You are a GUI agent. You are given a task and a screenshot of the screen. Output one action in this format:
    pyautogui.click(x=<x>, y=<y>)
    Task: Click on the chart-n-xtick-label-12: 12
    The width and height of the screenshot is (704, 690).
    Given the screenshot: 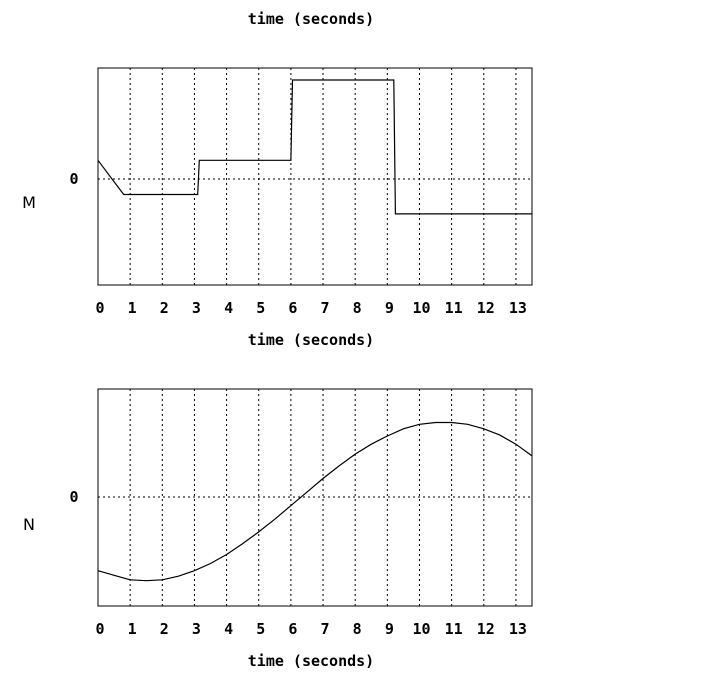 What is the action you would take?
    pyautogui.click(x=486, y=629)
    